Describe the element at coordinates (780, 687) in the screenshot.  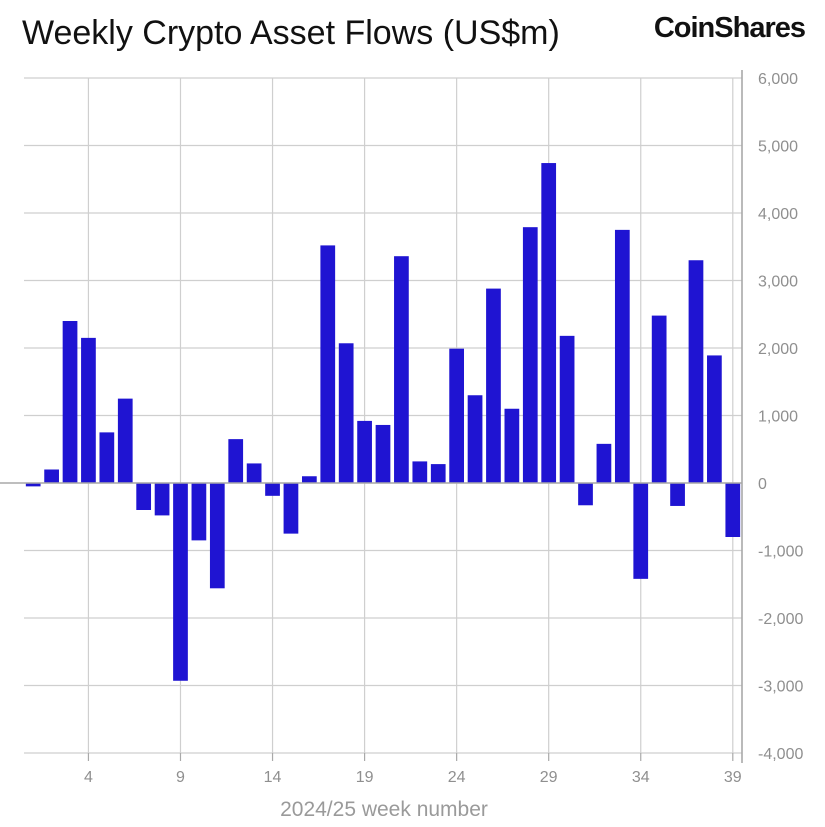
I see `y-tick-label: -3,000` at that location.